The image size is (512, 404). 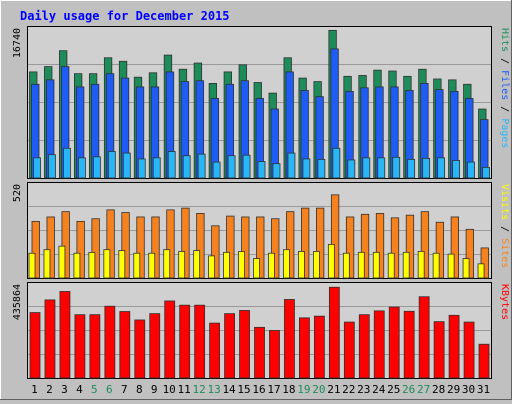 What do you see at coordinates (504, 133) in the screenshot?
I see `ylabel-part-pages: Pages` at bounding box center [504, 133].